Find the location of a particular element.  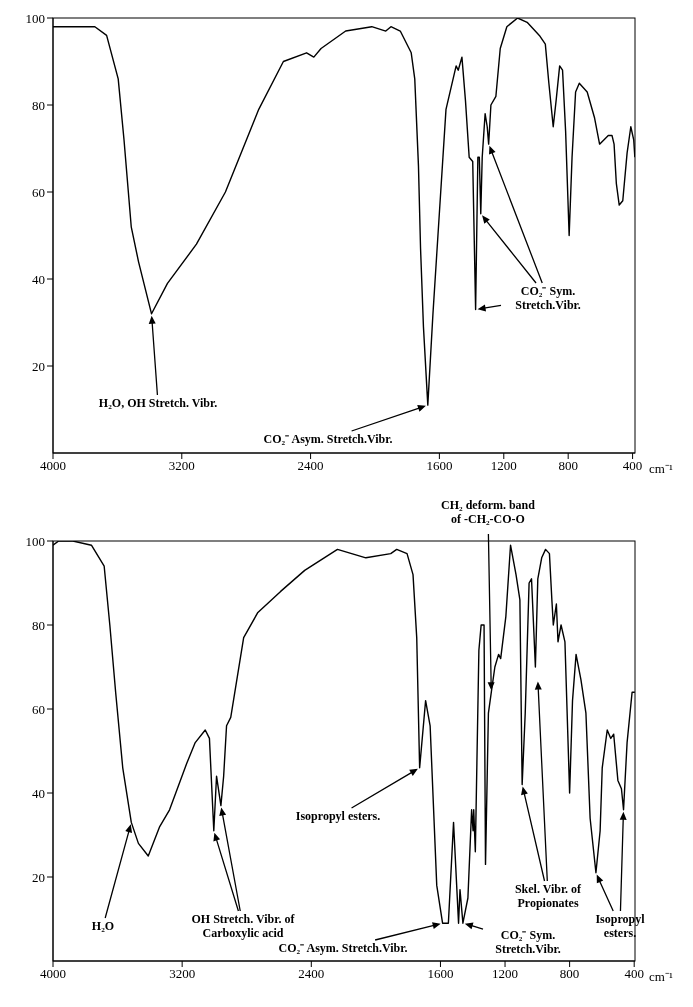

text: CH₂ deform. band of -CH₂-CO-O is located at coordinates (488, 512).